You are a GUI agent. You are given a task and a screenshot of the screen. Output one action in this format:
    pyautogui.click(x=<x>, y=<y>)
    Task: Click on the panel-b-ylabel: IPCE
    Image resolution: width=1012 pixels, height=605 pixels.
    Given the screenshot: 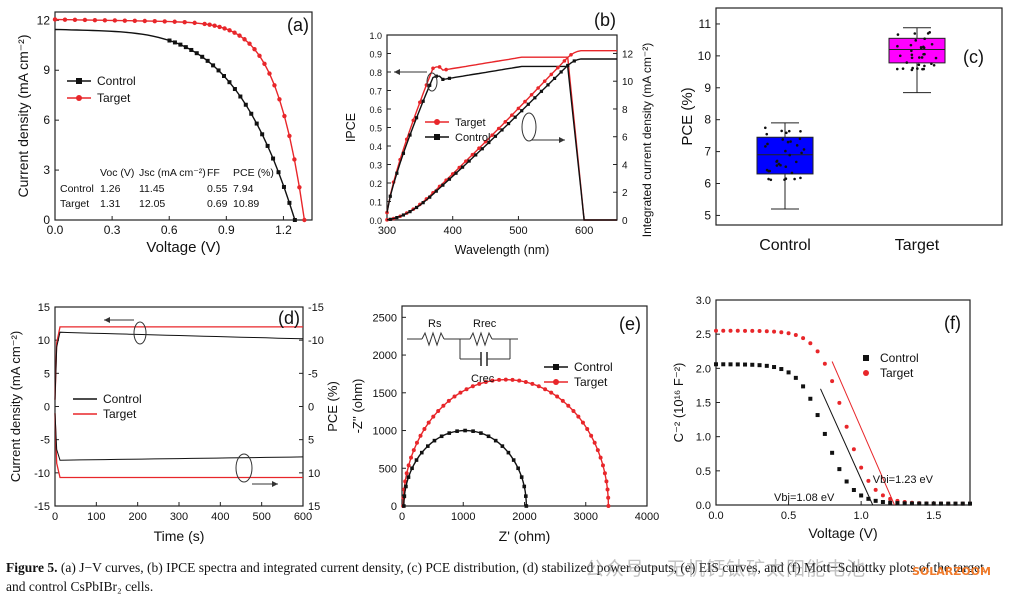 What is the action you would take?
    pyautogui.click(x=351, y=127)
    